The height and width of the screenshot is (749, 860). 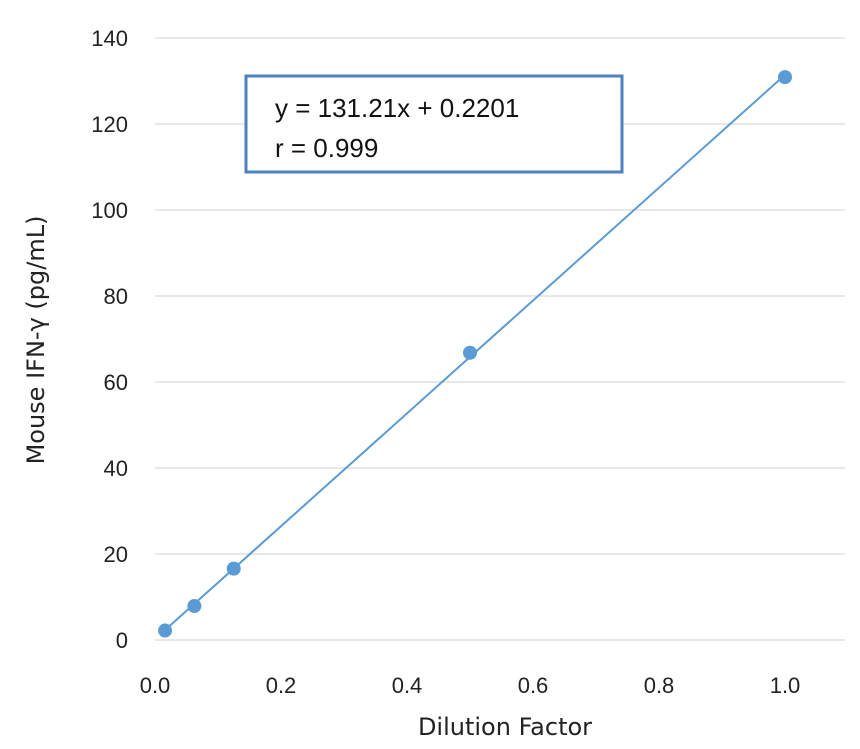 I want to click on x-tick-label: 0.0, so click(x=155, y=685).